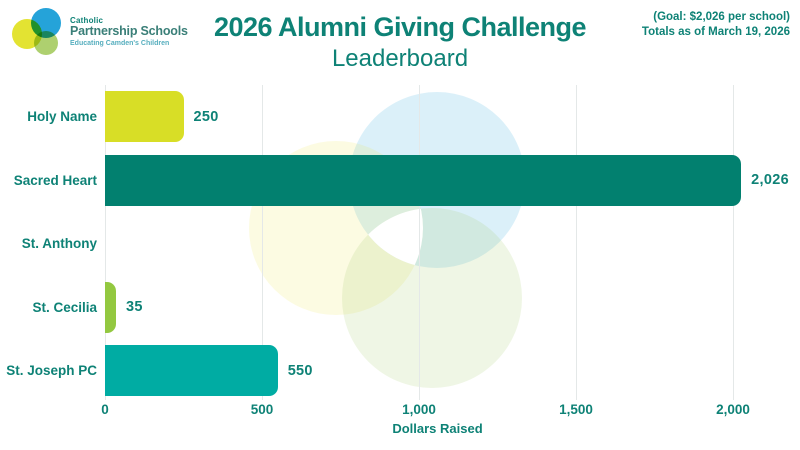 The height and width of the screenshot is (450, 800). Describe the element at coordinates (770, 180) in the screenshot. I see `value-label: 2,026` at that location.